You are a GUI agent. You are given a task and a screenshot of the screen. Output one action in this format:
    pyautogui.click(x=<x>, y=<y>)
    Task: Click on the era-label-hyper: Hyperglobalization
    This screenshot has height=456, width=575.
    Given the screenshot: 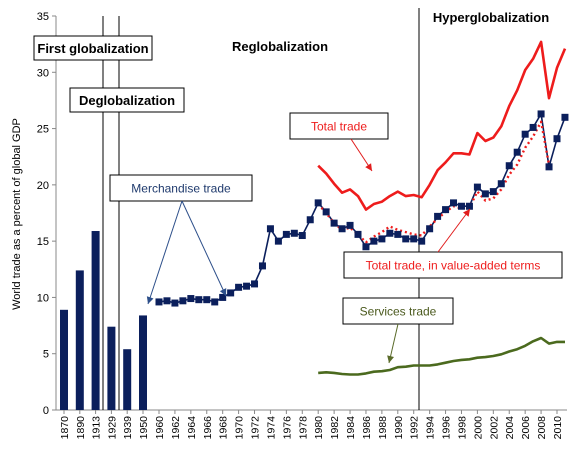 What is the action you would take?
    pyautogui.click(x=491, y=17)
    